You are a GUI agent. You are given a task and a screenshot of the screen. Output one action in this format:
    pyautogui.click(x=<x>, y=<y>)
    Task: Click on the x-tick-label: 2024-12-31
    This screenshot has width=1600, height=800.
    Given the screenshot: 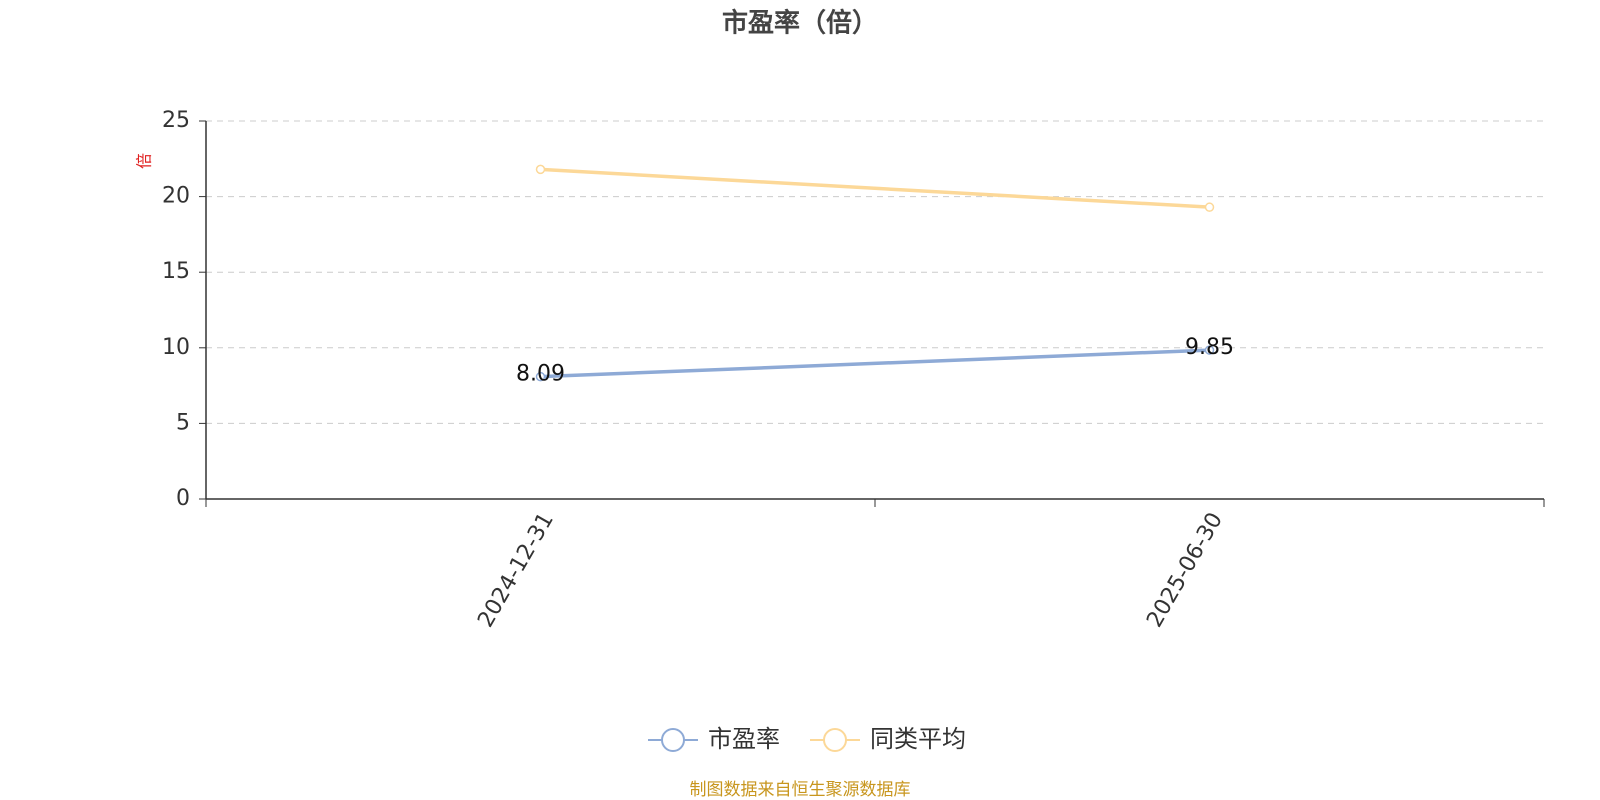 What is the action you would take?
    pyautogui.click(x=516, y=570)
    